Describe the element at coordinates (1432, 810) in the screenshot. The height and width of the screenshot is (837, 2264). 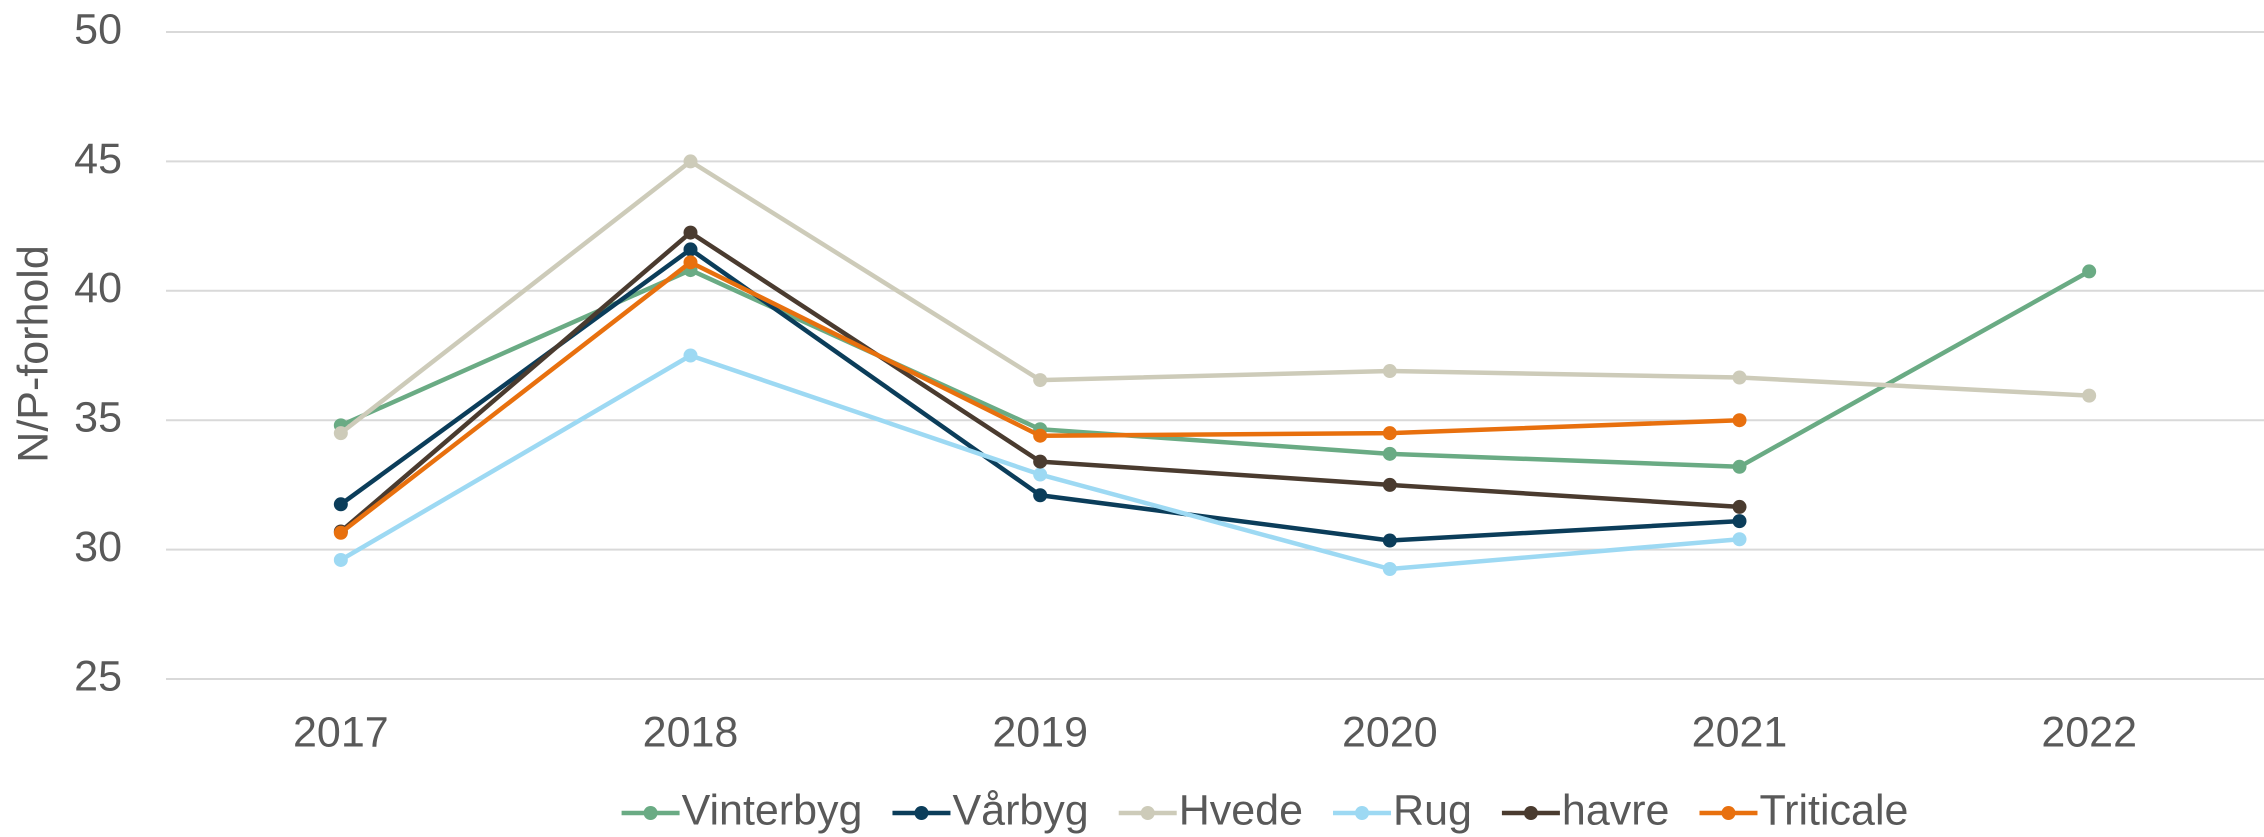
I see `legend-label: Rug` at that location.